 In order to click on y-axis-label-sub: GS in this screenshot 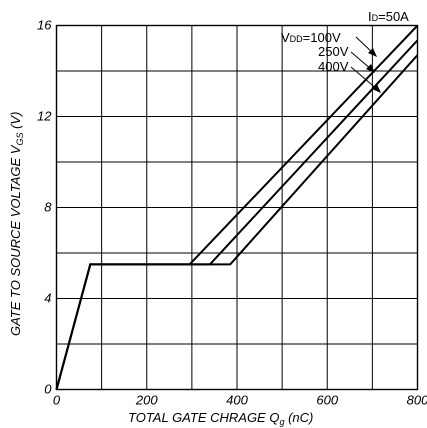, I will do `click(20, 139)`.